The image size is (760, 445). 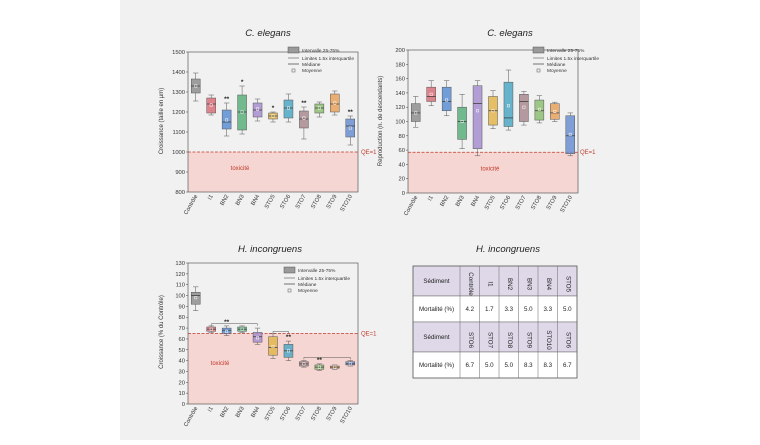 What do you see at coordinates (509, 340) in the screenshot?
I see `table-column-header: STO8` at bounding box center [509, 340].